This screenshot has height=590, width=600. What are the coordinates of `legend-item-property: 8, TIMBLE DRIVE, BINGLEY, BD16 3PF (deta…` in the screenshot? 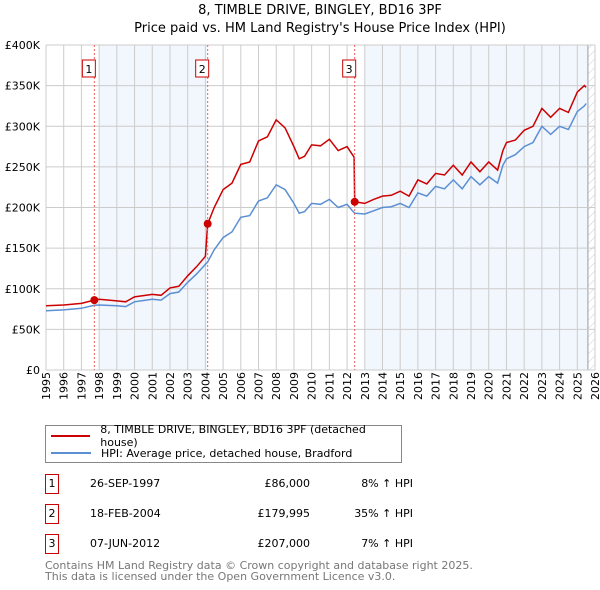 It's located at (223, 436).